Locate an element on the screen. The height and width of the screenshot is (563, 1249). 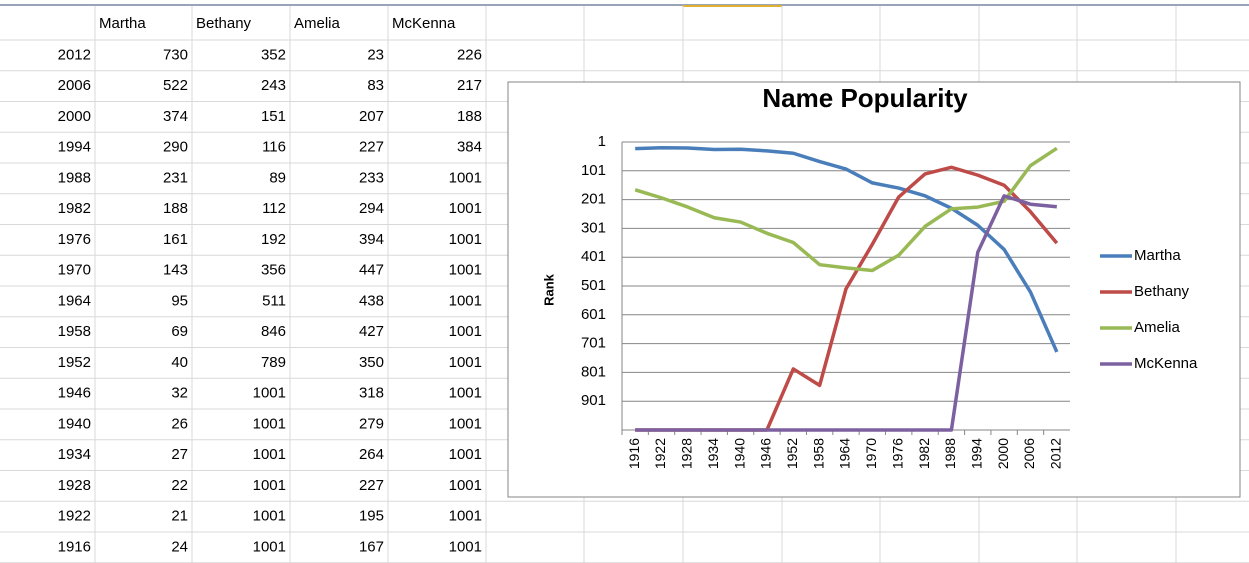
value-cell: 161 is located at coordinates (175, 239).